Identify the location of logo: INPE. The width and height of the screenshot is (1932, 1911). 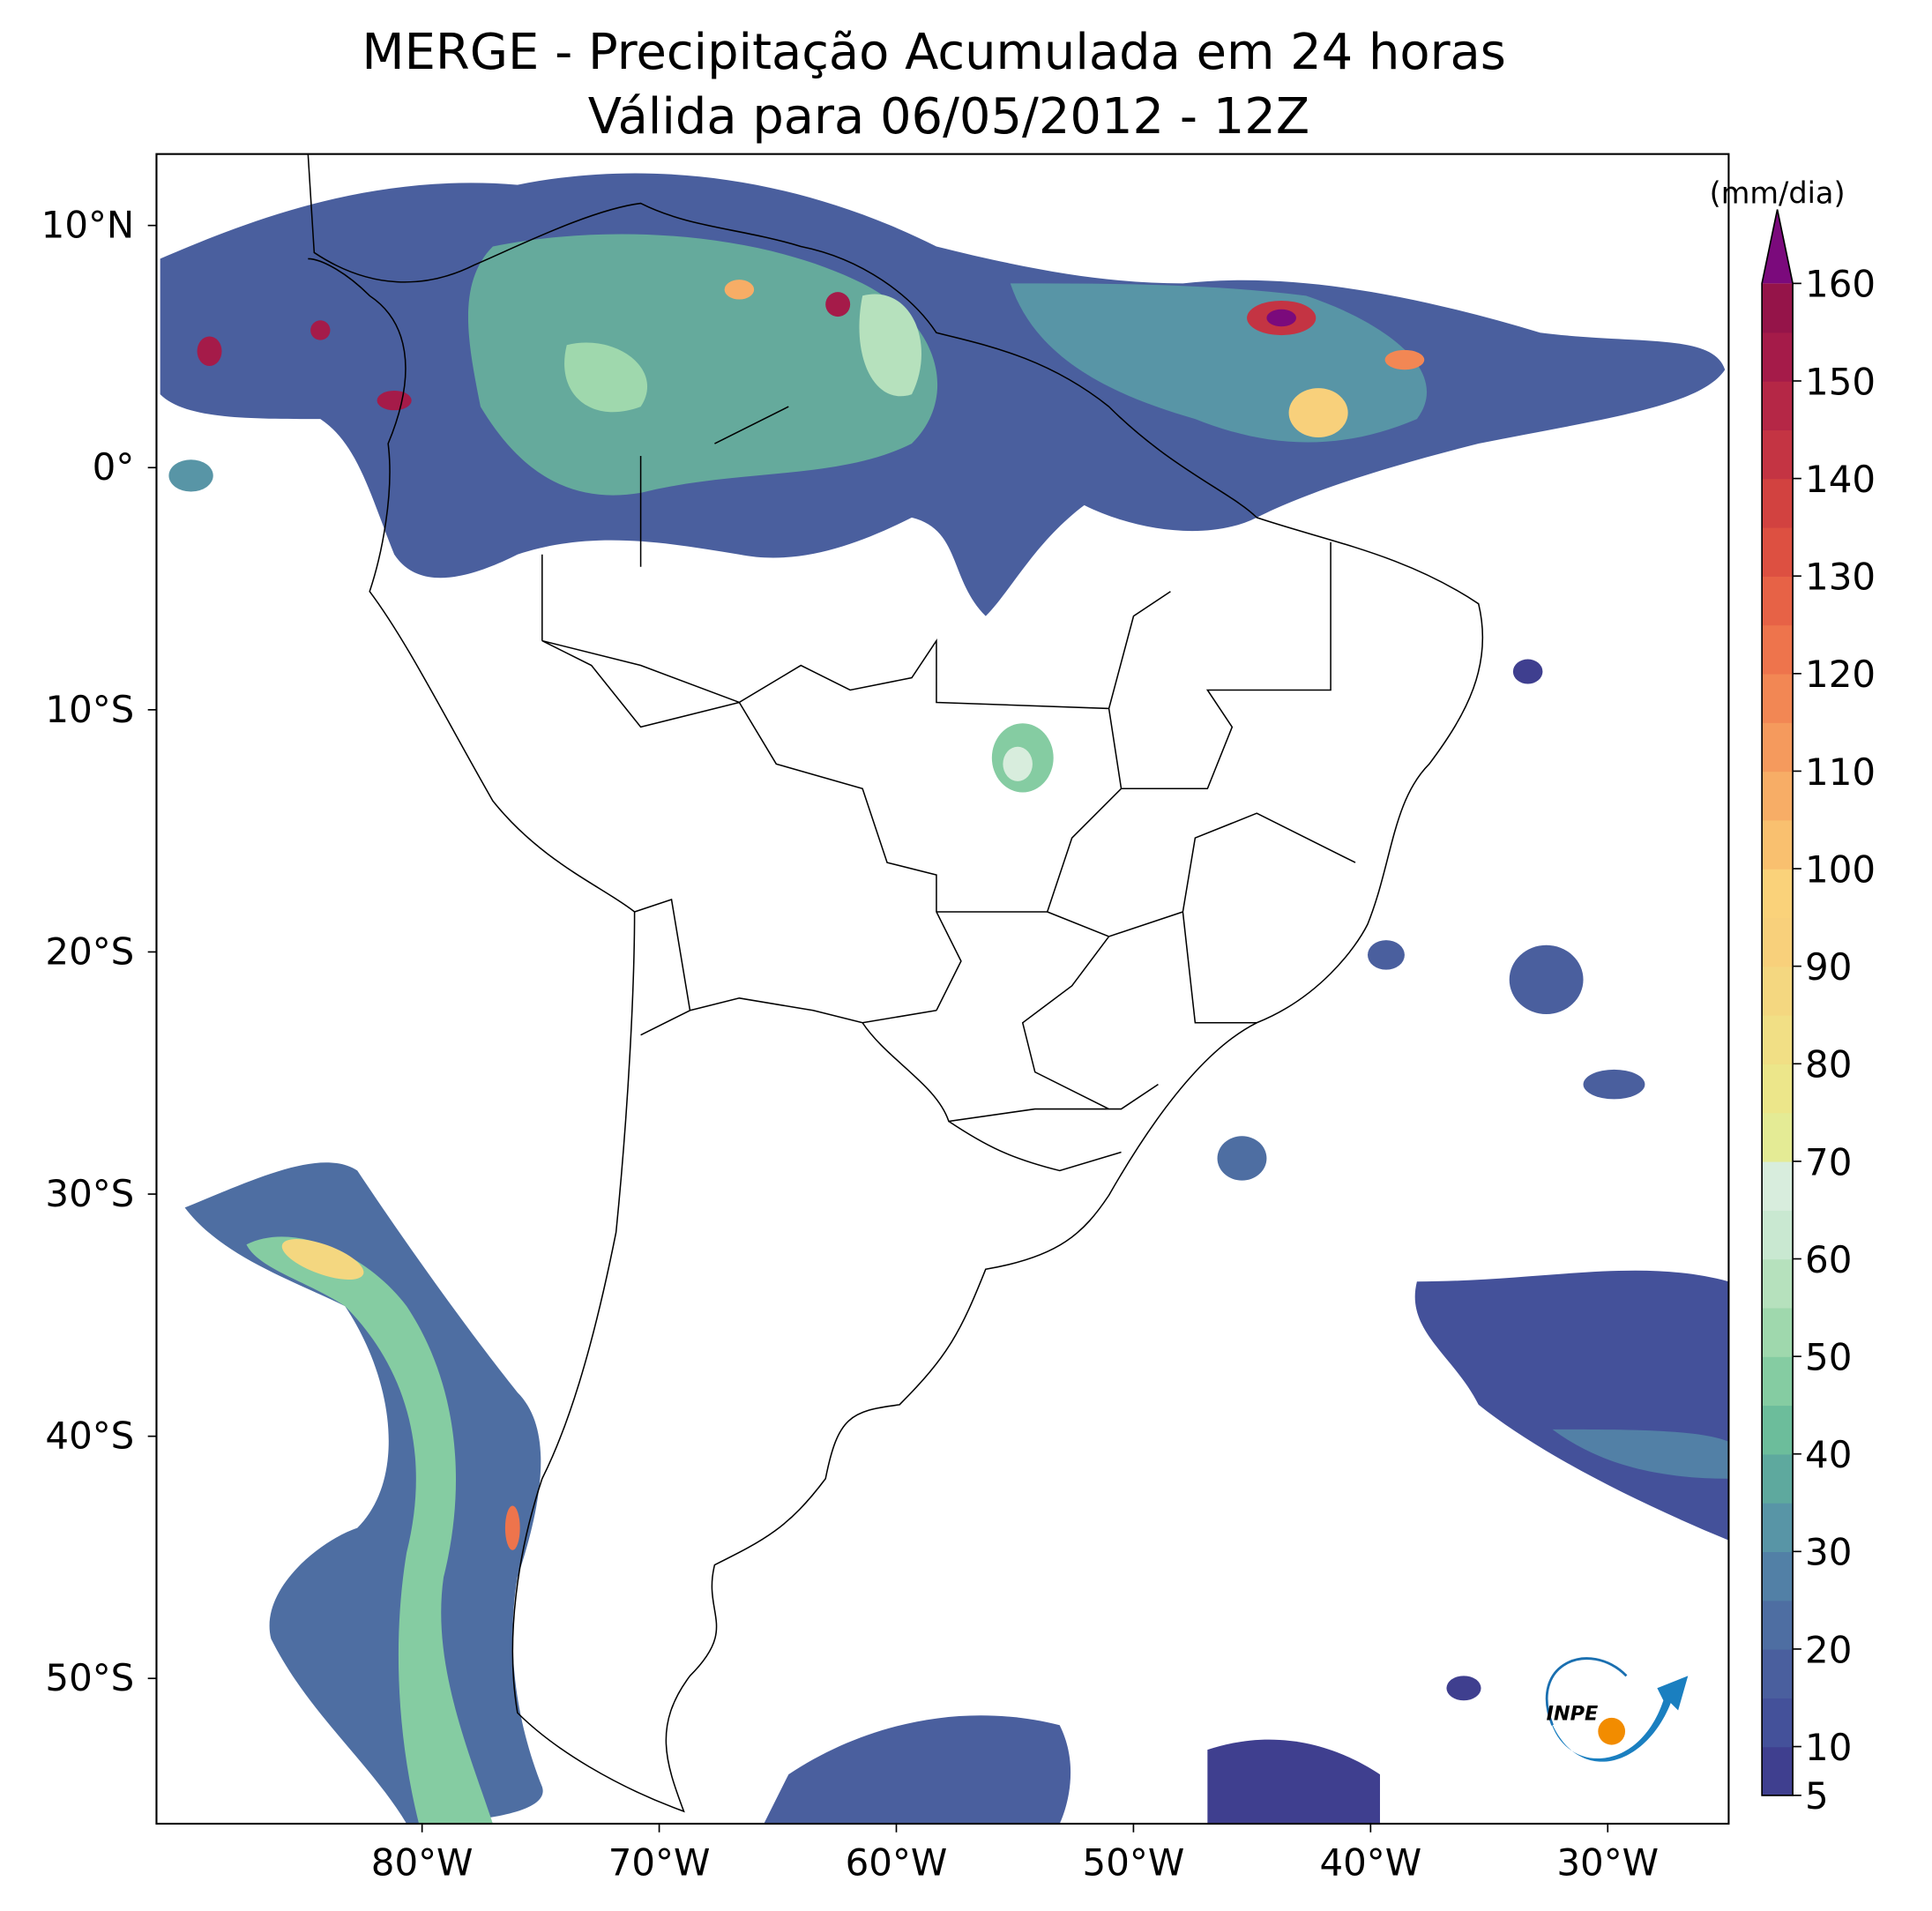
(1617, 1709).